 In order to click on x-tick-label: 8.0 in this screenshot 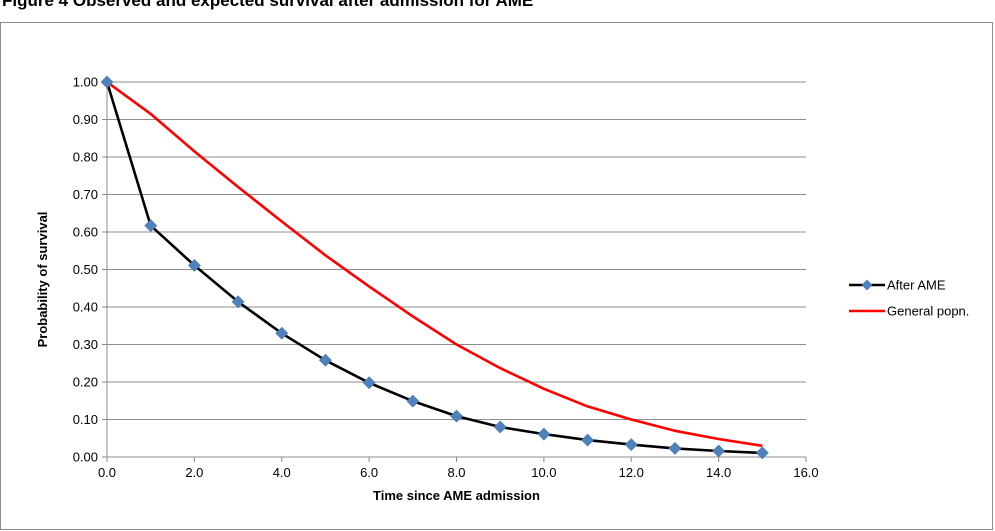, I will do `click(456, 472)`.